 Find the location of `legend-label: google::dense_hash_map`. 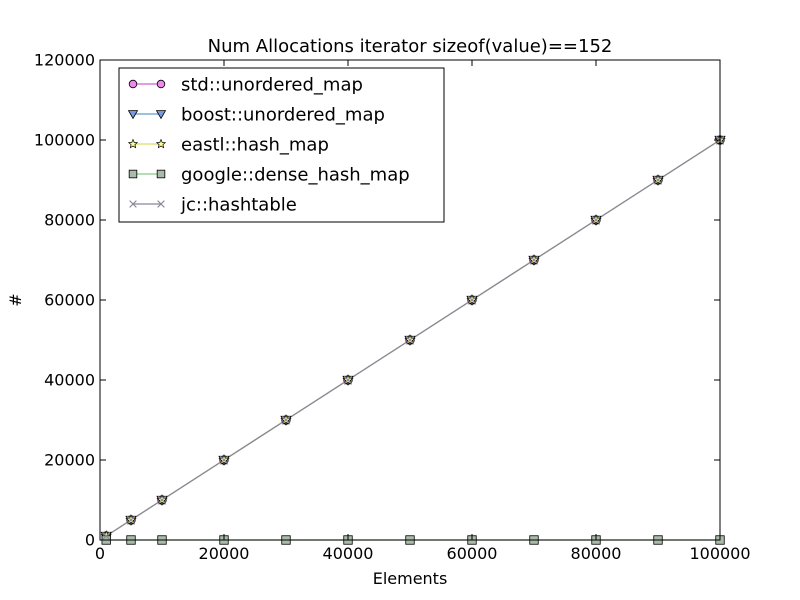

legend-label: google::dense_hash_map is located at coordinates (295, 175).